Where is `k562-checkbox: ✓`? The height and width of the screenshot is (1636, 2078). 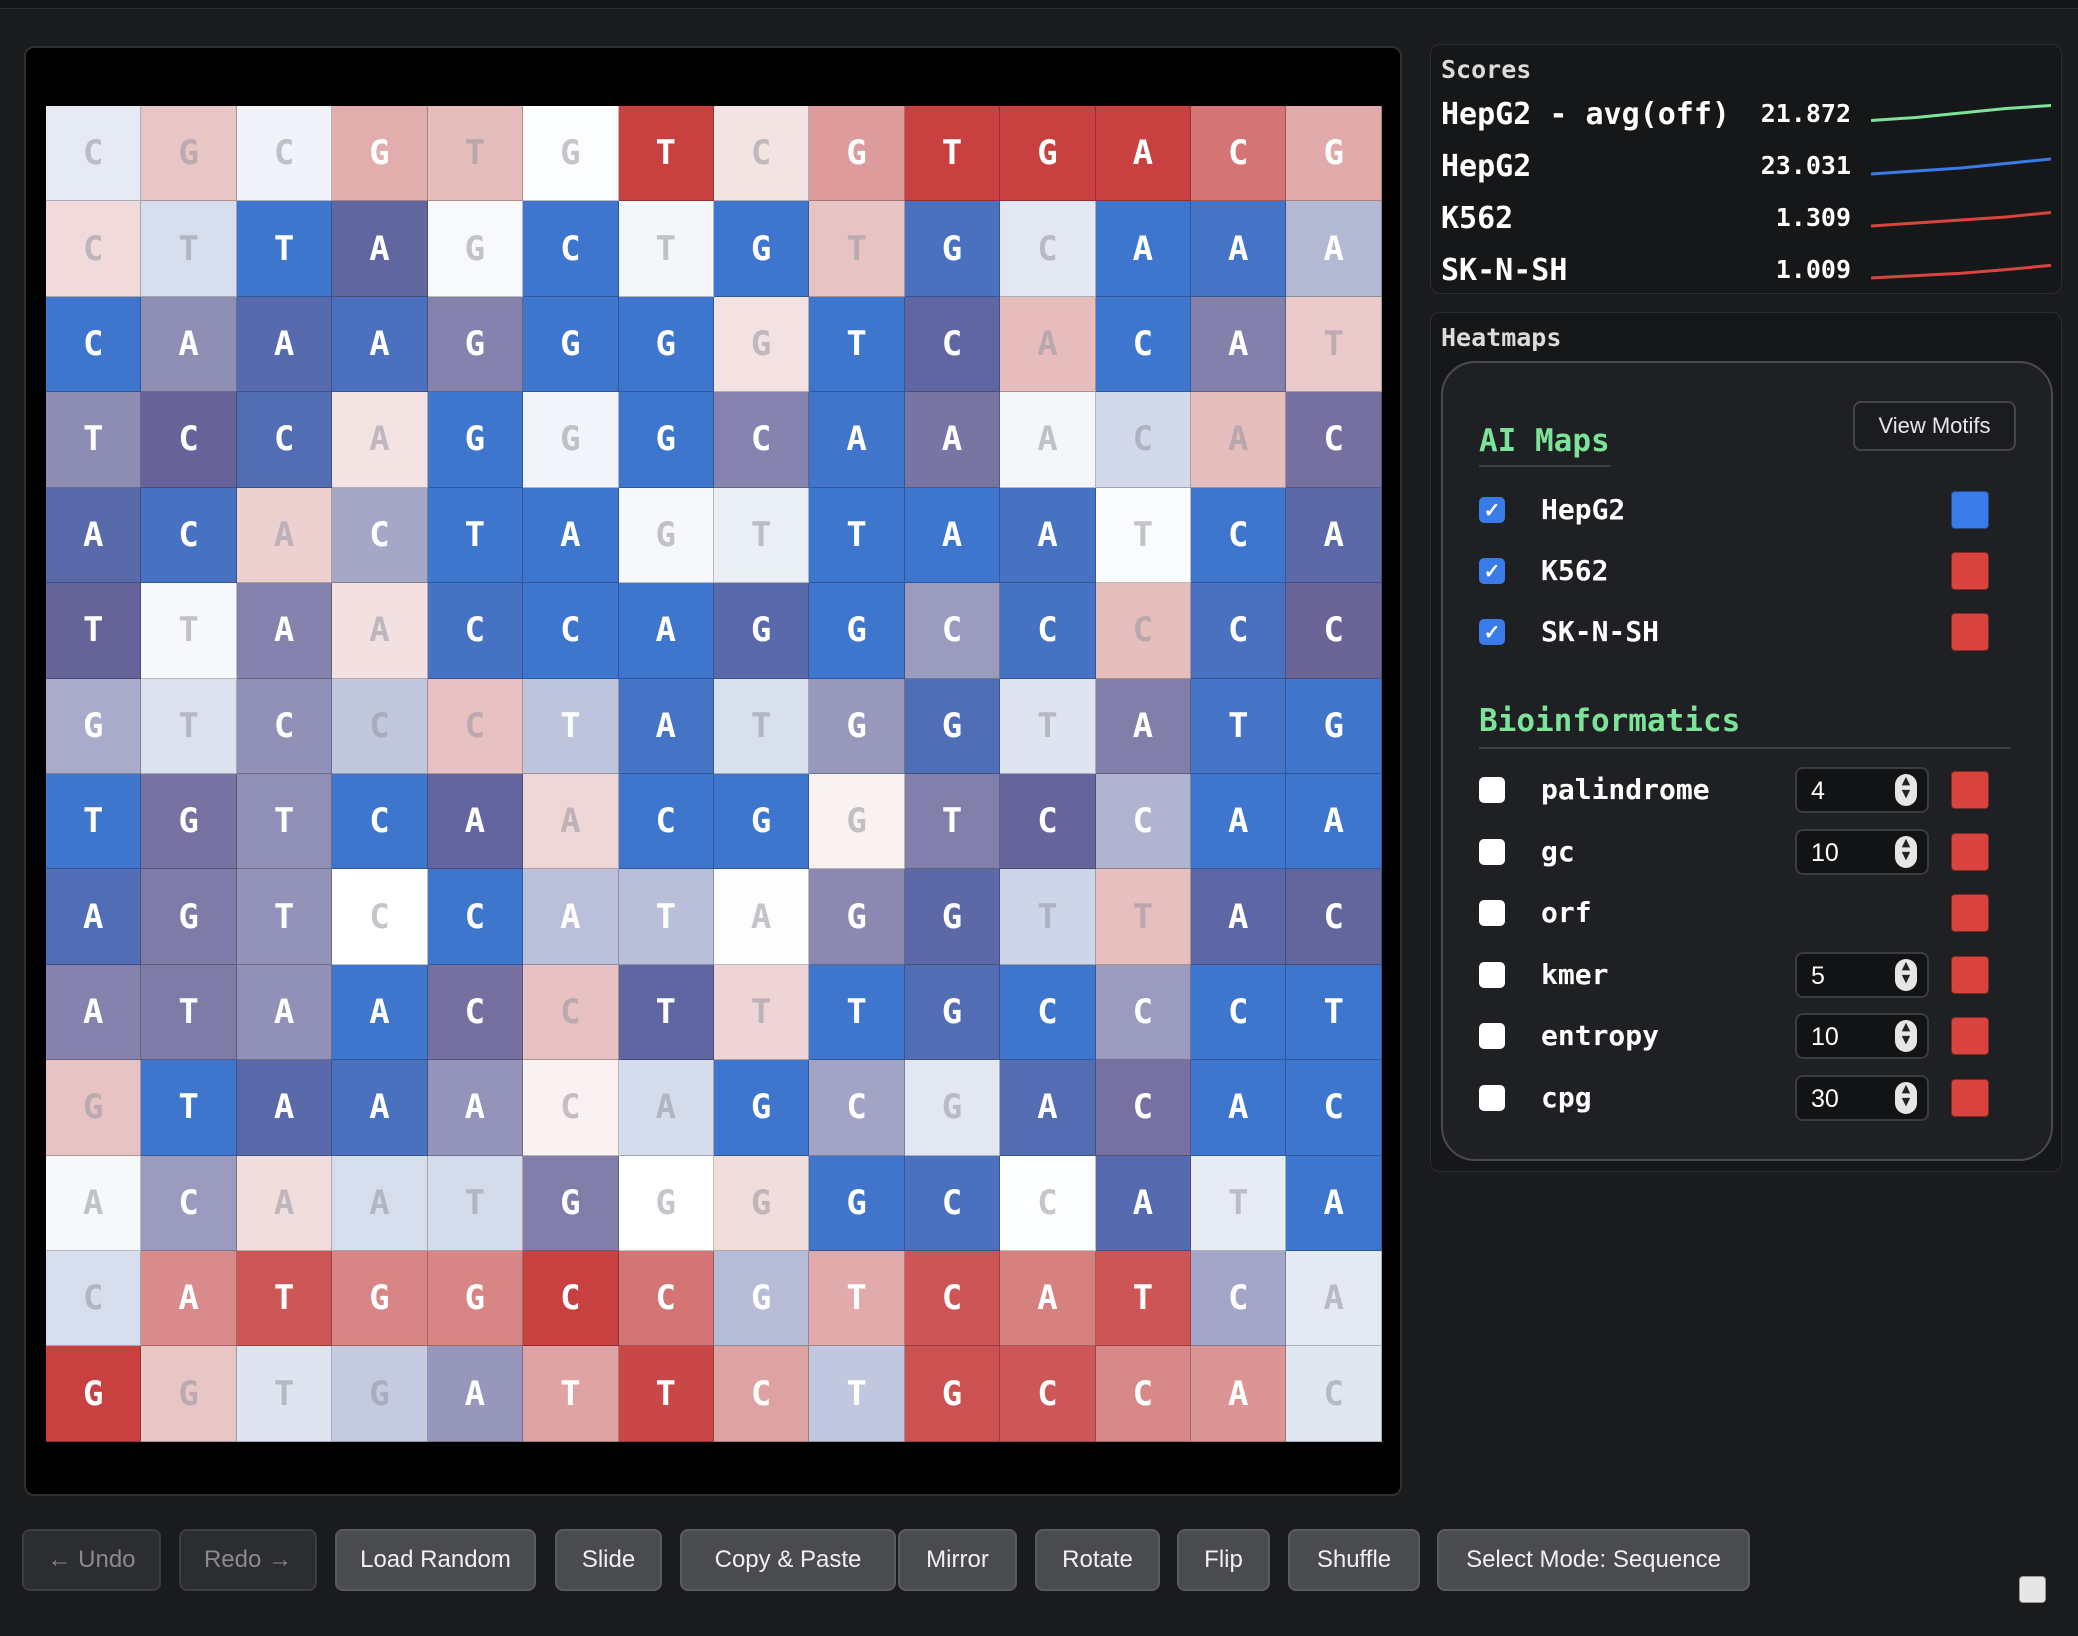
k562-checkbox: ✓ is located at coordinates (1492, 571).